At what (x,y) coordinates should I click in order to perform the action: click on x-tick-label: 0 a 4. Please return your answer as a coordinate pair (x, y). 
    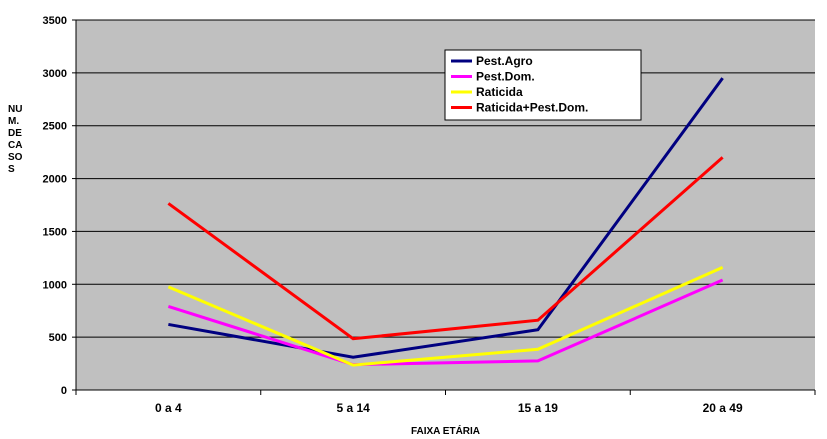
    Looking at the image, I should click on (168, 408).